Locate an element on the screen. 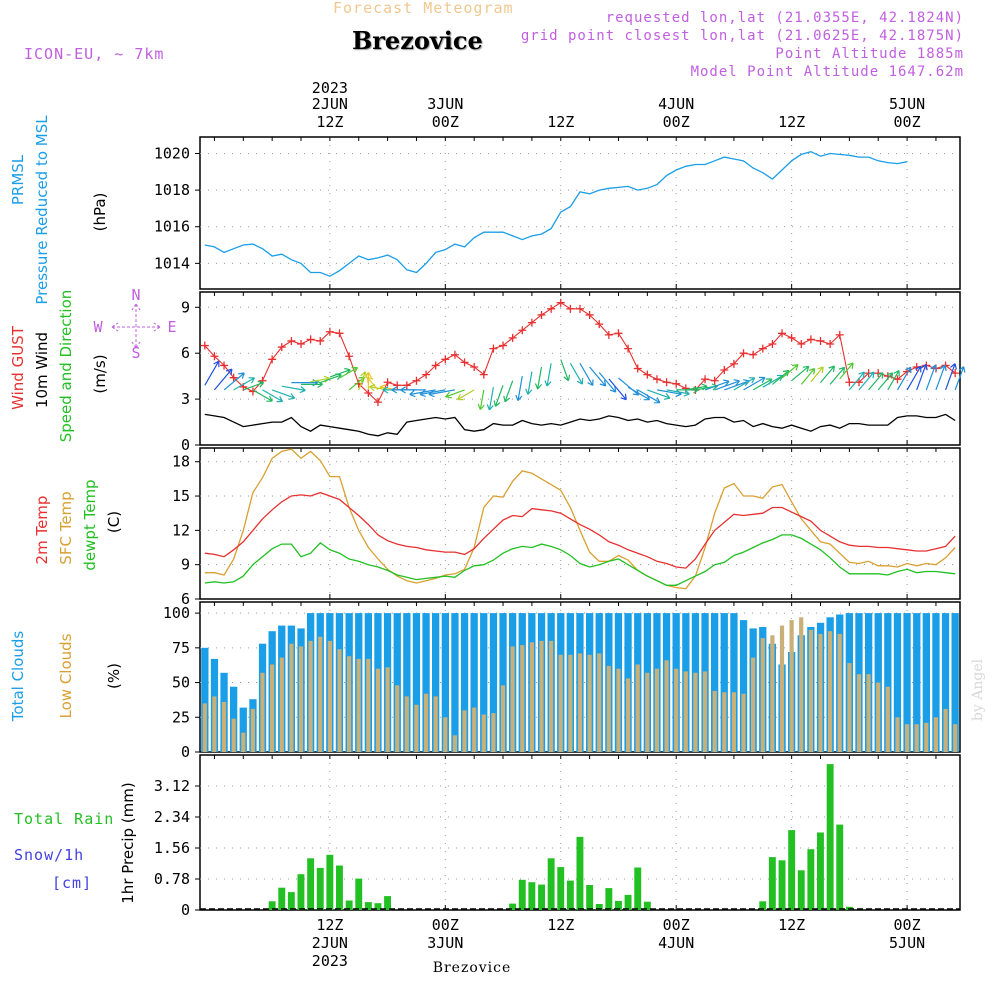 Image resolution: width=1000 pixels, height=1000 pixels. top-date-label: 4JUN is located at coordinates (676, 104).